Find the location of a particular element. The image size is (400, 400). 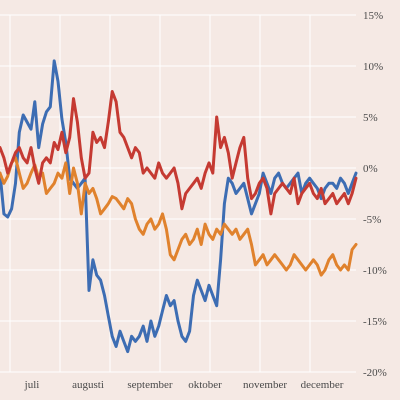

y-tick-label: -20% is located at coordinates (375, 373).